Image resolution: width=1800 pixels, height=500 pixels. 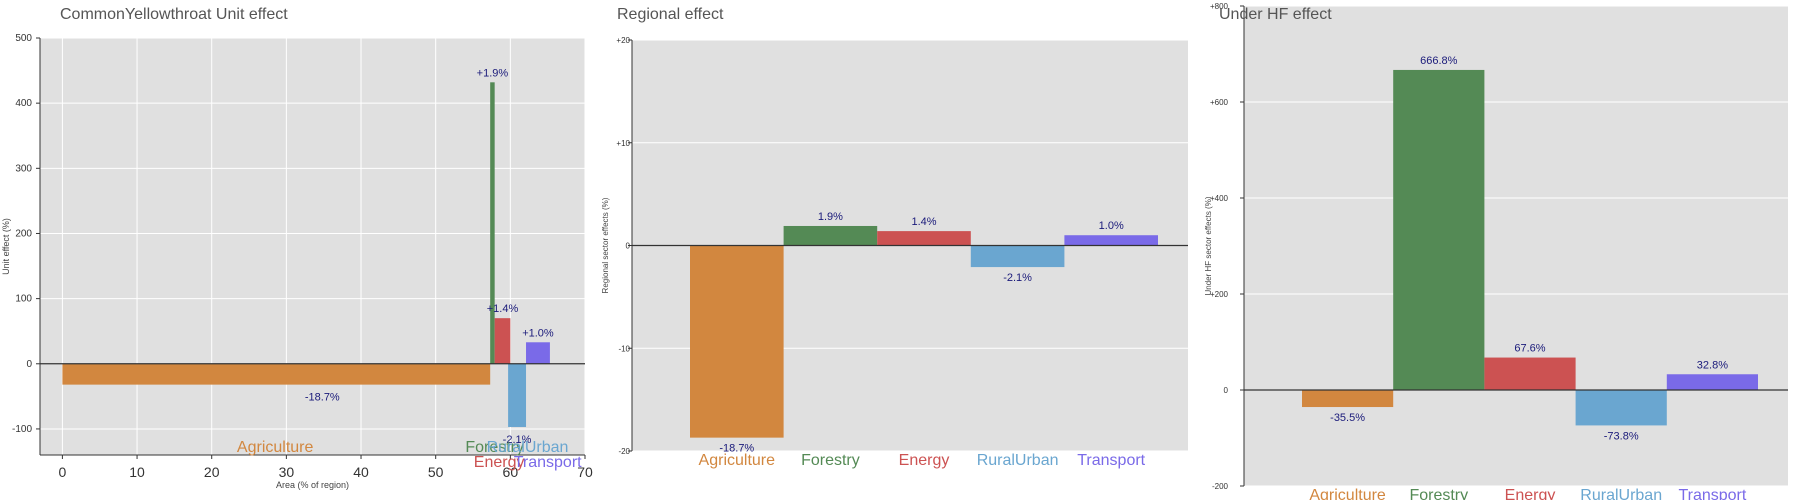 I want to click on regional-y-tick-label: -10, so click(x=624, y=348).